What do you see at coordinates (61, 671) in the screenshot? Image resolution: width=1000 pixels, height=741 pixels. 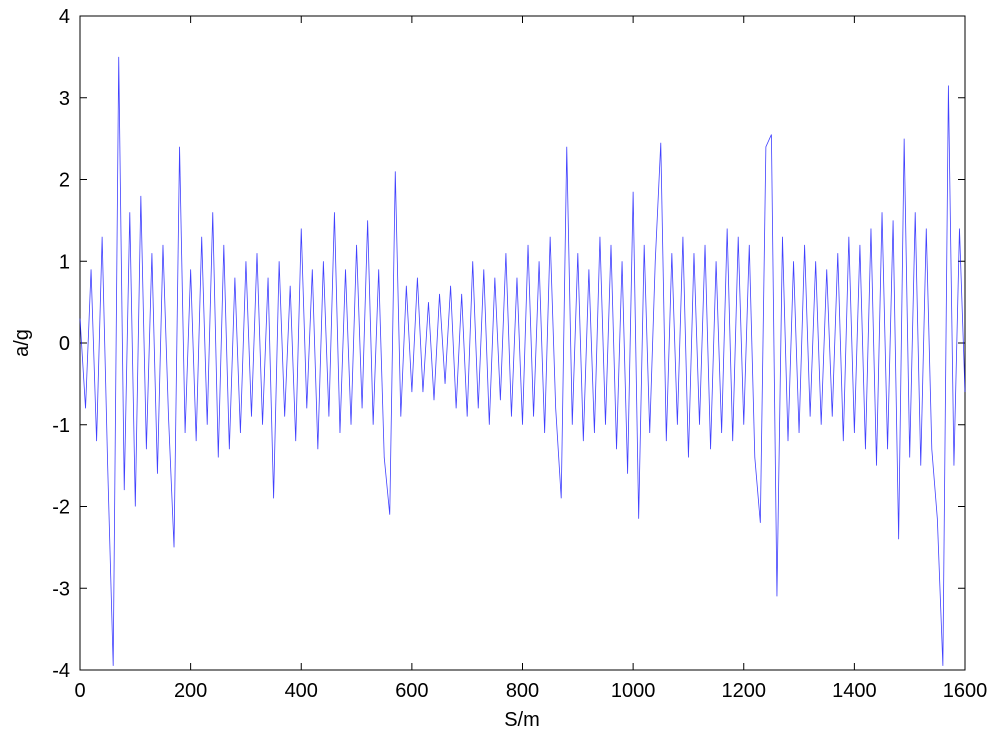 I see `y-tick-label: -4` at bounding box center [61, 671].